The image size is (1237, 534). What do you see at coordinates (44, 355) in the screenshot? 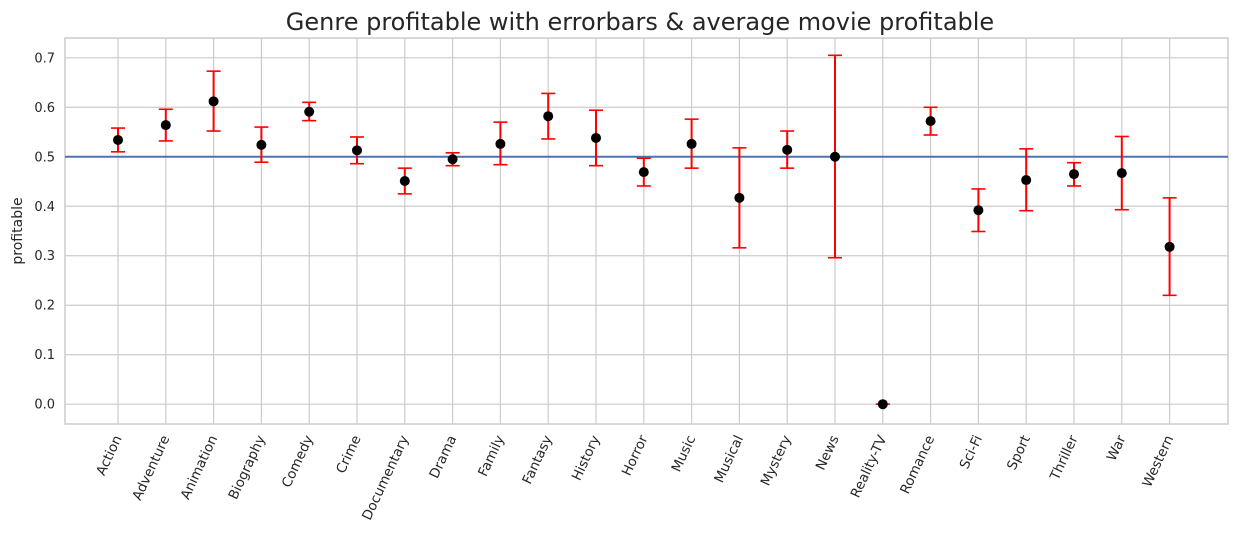
I see `y-tick-label: 0.1` at bounding box center [44, 355].